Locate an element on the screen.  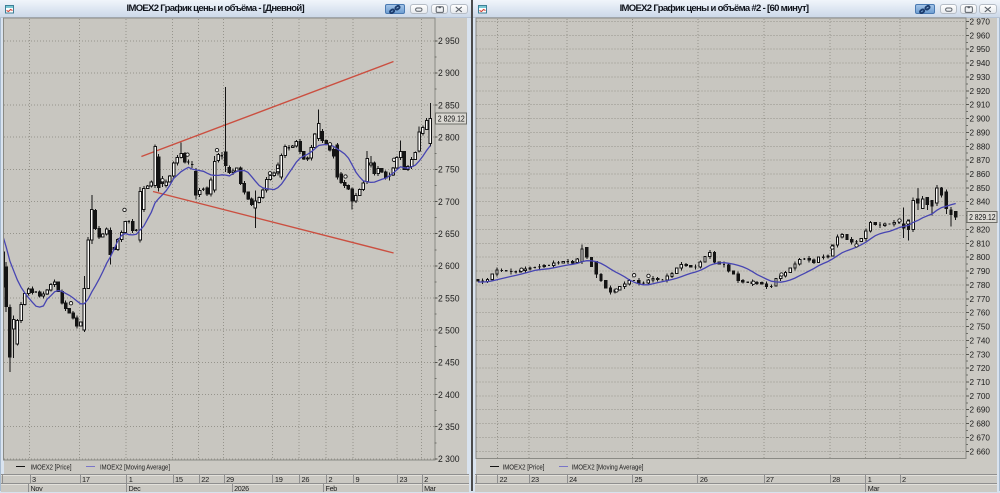
svg-text: 2 870 is located at coordinates (979, 160).